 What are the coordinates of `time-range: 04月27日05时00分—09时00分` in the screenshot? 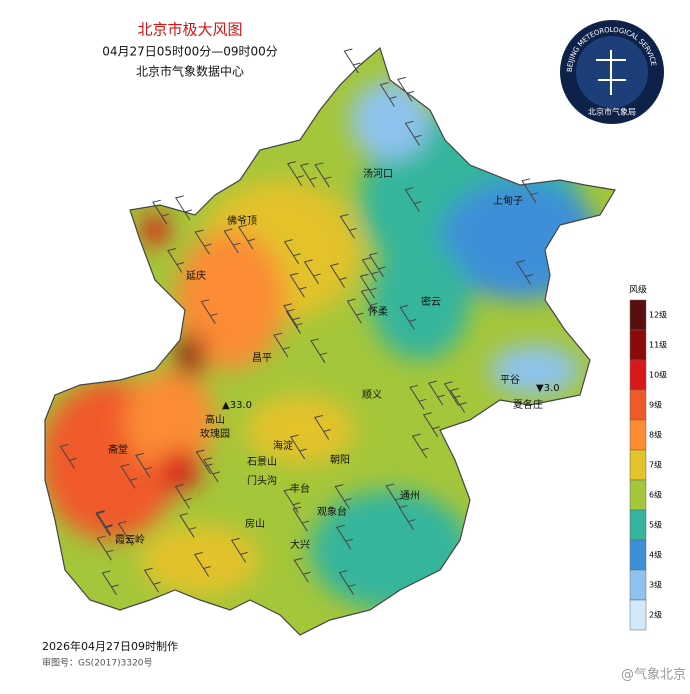 It's located at (190, 52).